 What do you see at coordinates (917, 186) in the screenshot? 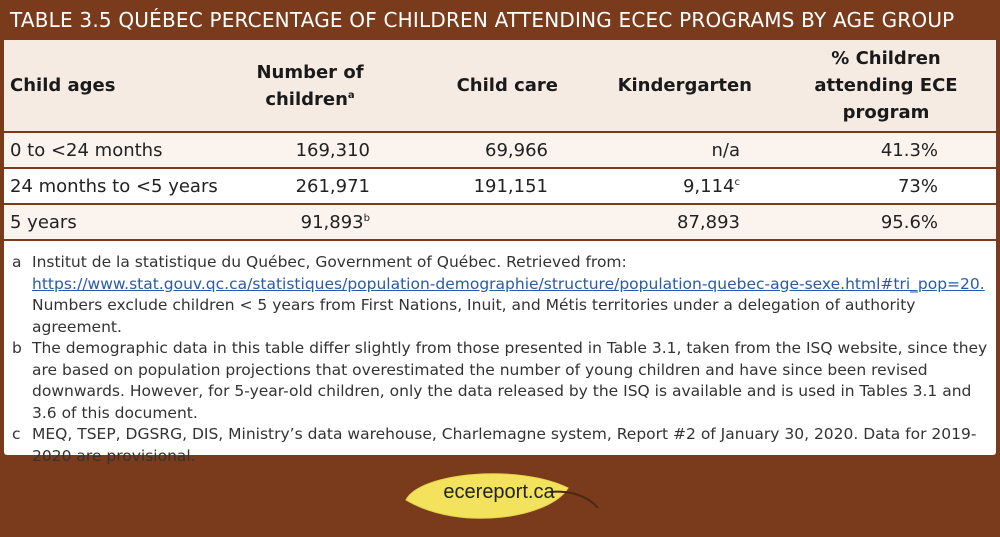
I see `cell-pct: 73%` at bounding box center [917, 186].